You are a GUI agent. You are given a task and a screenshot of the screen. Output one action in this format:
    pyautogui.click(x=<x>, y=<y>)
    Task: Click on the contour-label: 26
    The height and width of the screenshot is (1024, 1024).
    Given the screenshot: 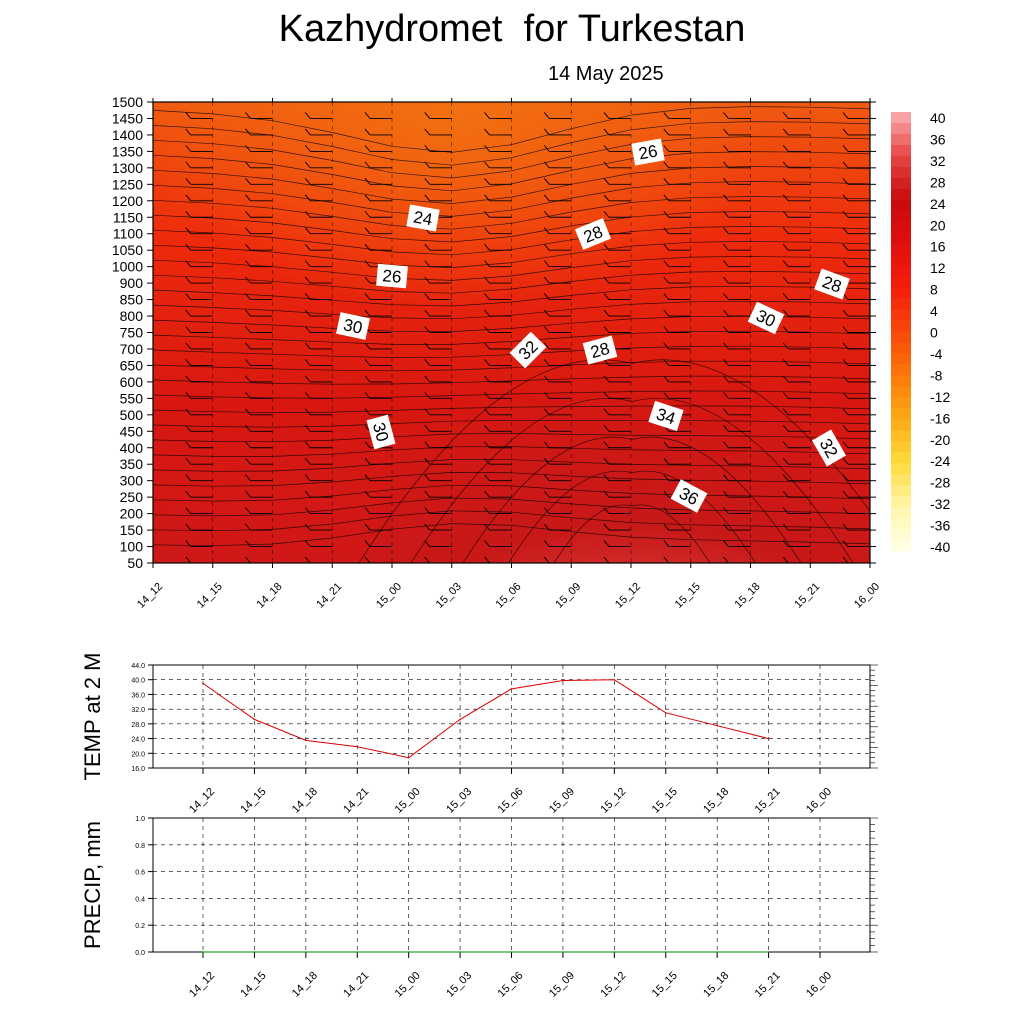 What is the action you would take?
    pyautogui.click(x=648, y=152)
    